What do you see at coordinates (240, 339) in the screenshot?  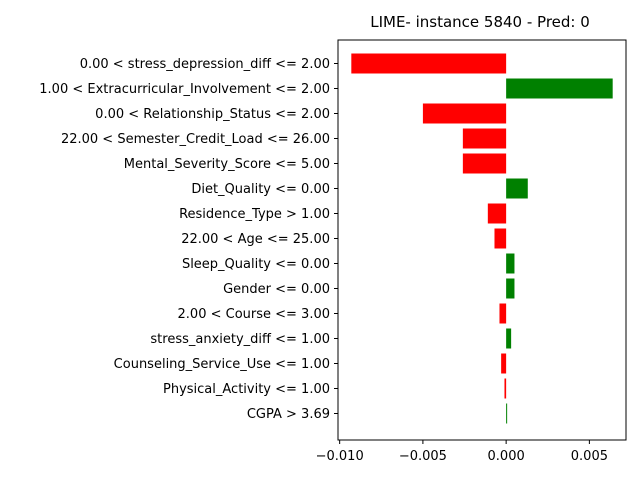 I see `y-tick-label: stress_anxiety_diff <= 1.00` at bounding box center [240, 339].